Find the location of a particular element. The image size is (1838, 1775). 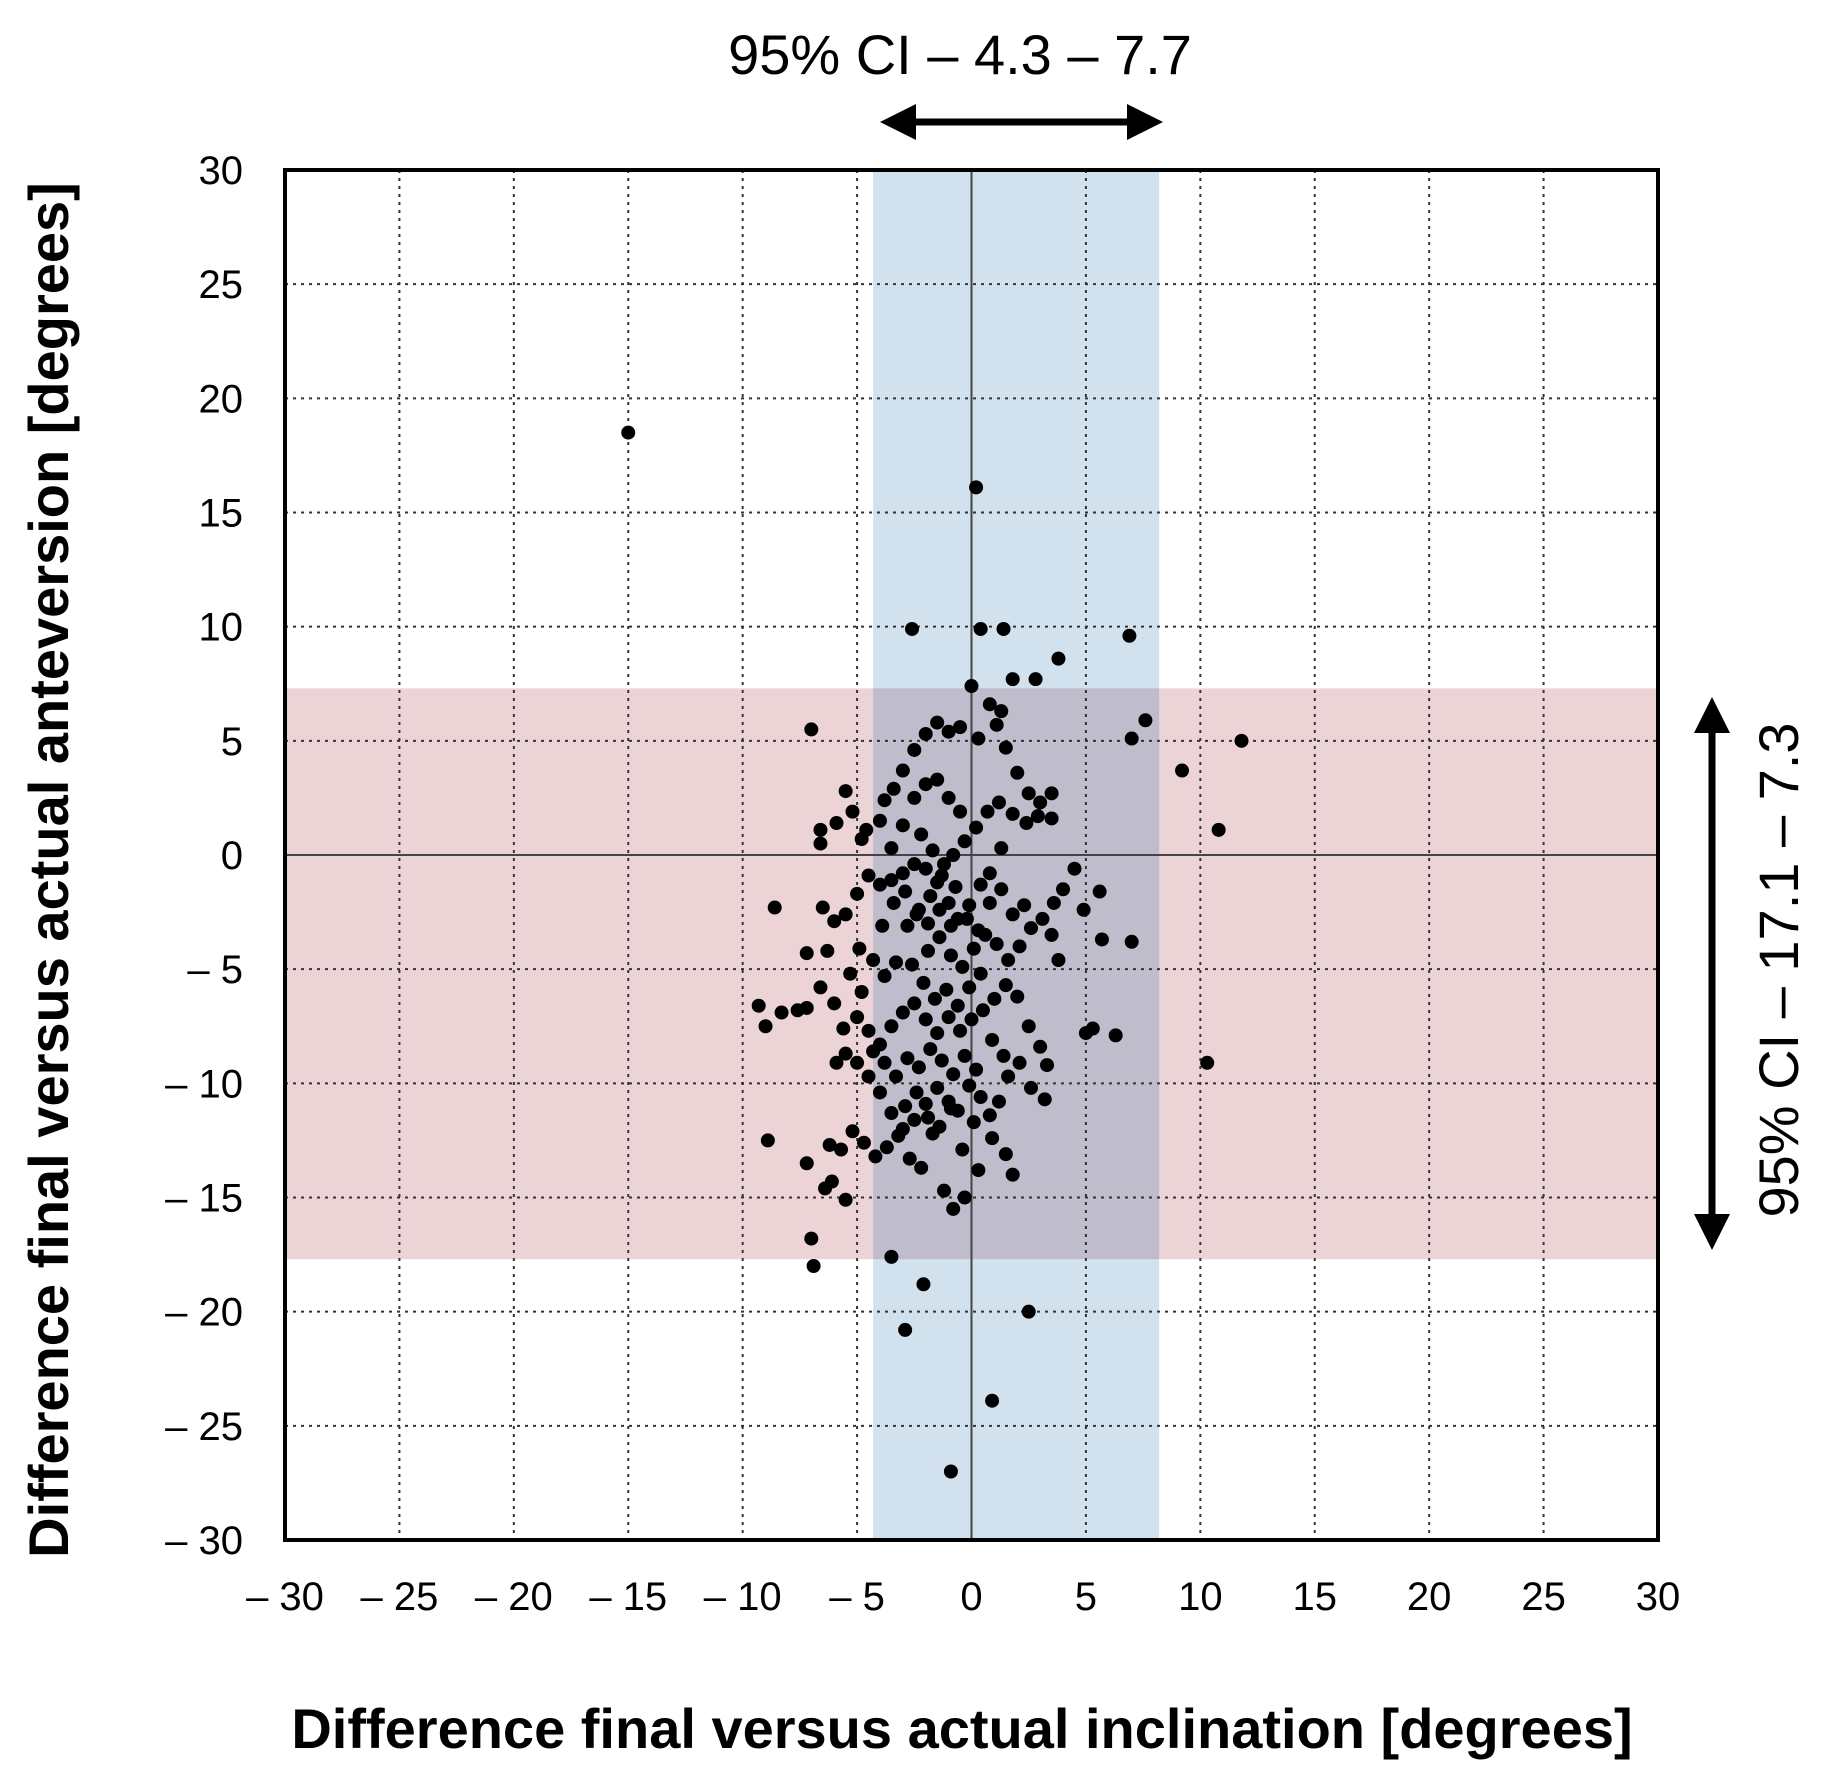

y-tick-label: 0 is located at coordinates (232, 856).